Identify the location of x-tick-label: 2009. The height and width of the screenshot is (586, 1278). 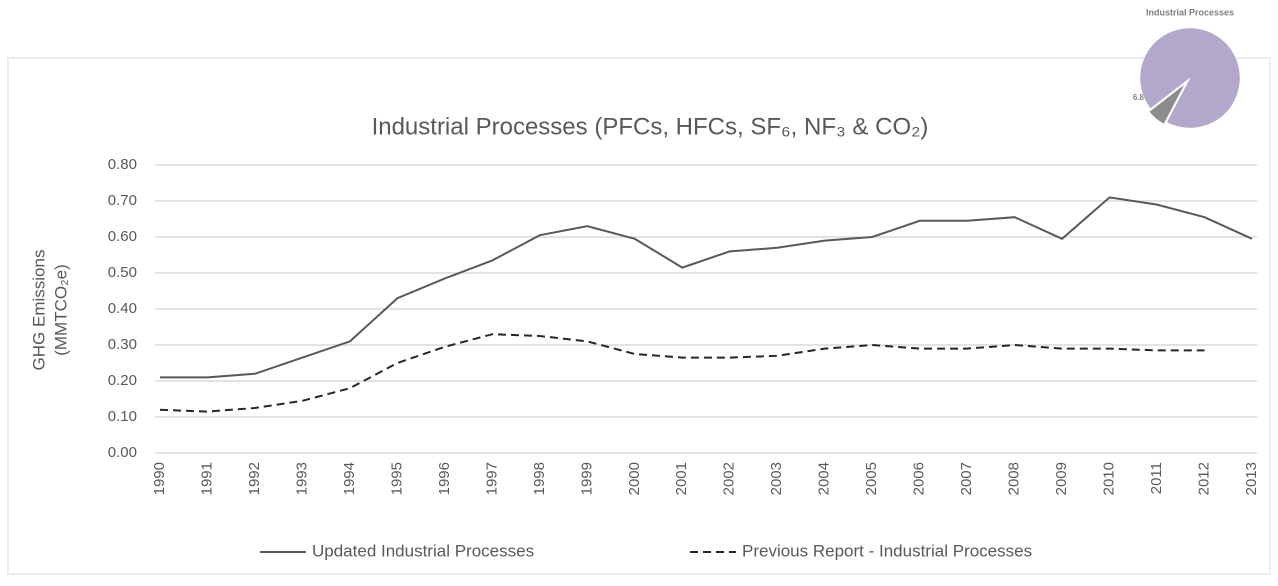
(1061, 478).